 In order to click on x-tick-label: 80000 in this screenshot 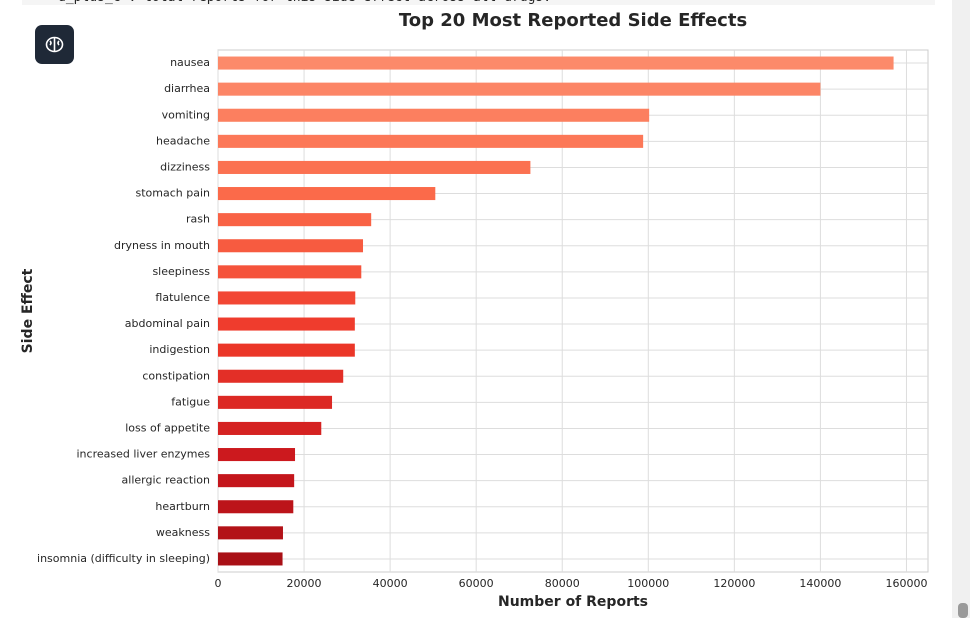, I will do `click(562, 583)`.